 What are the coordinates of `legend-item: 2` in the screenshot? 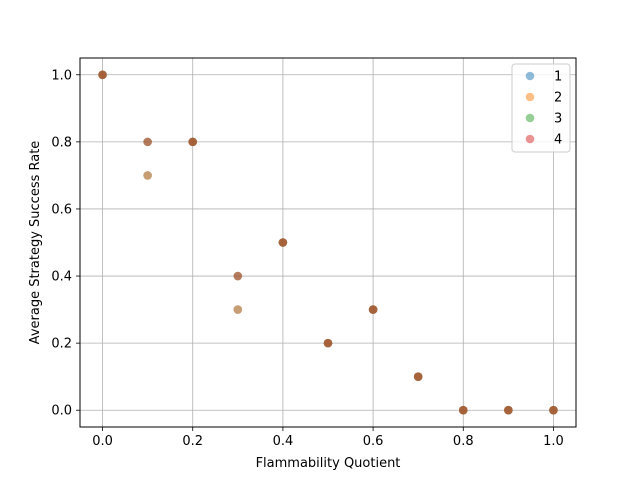 It's located at (543, 98).